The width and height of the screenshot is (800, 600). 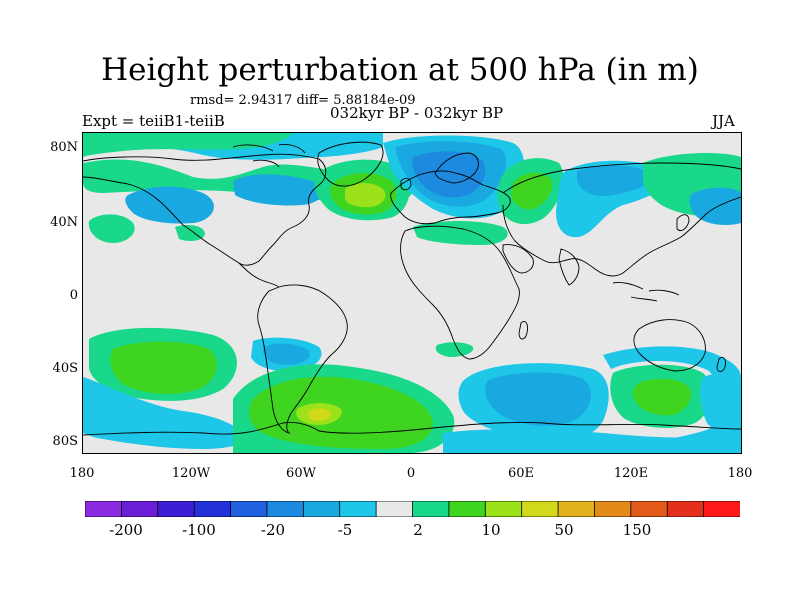 What do you see at coordinates (460, 233) in the screenshot?
I see `contour-teal-northafrica` at bounding box center [460, 233].